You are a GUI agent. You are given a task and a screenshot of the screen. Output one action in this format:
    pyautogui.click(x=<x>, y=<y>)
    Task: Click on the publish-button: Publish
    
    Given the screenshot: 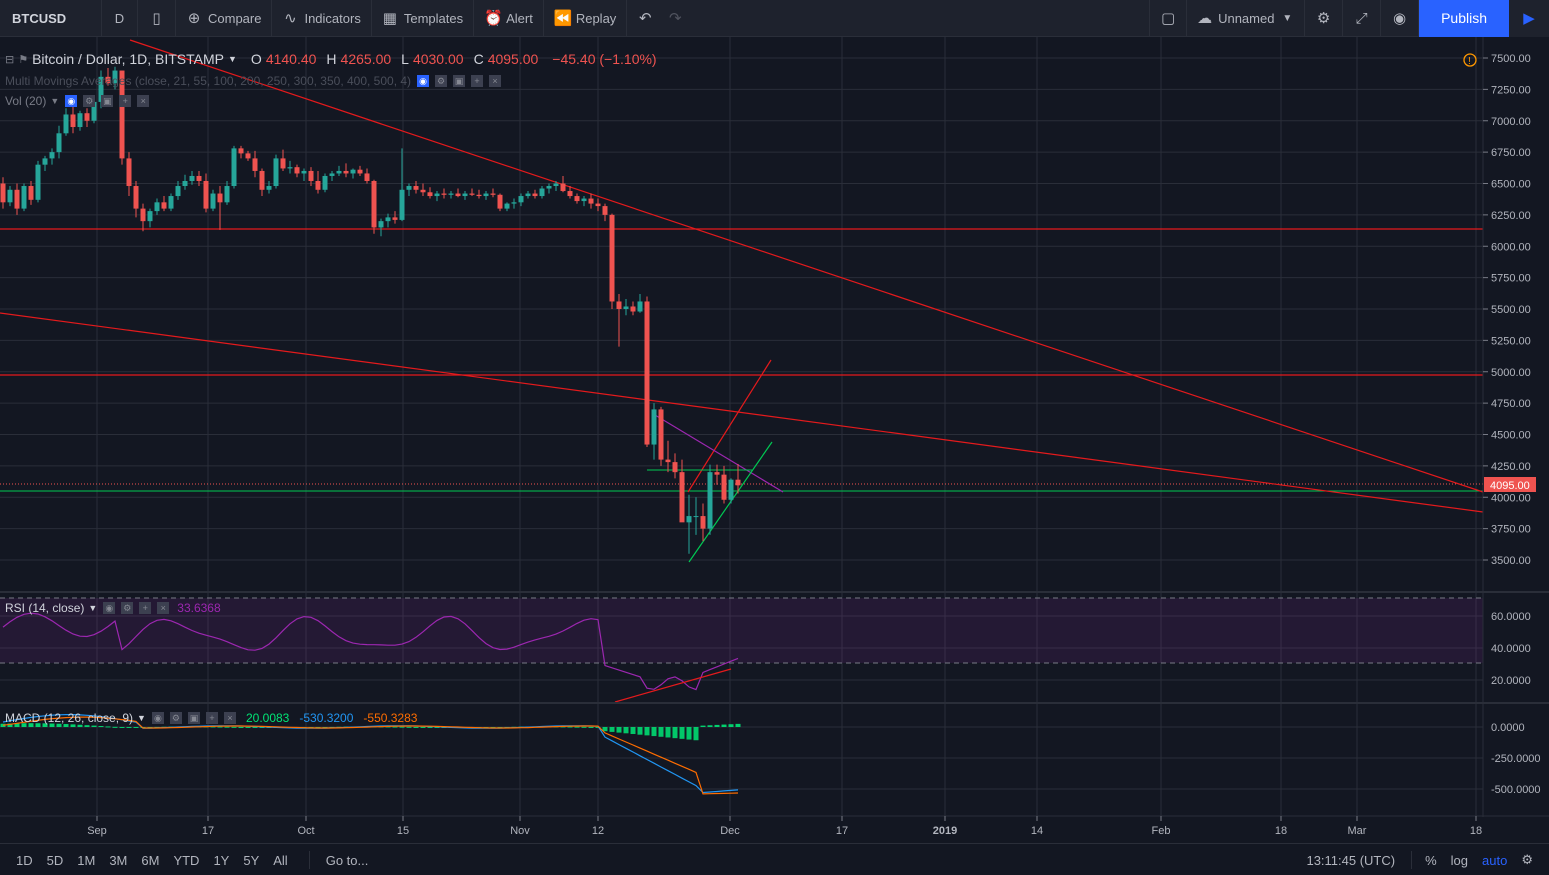 What is the action you would take?
    pyautogui.click(x=1464, y=18)
    